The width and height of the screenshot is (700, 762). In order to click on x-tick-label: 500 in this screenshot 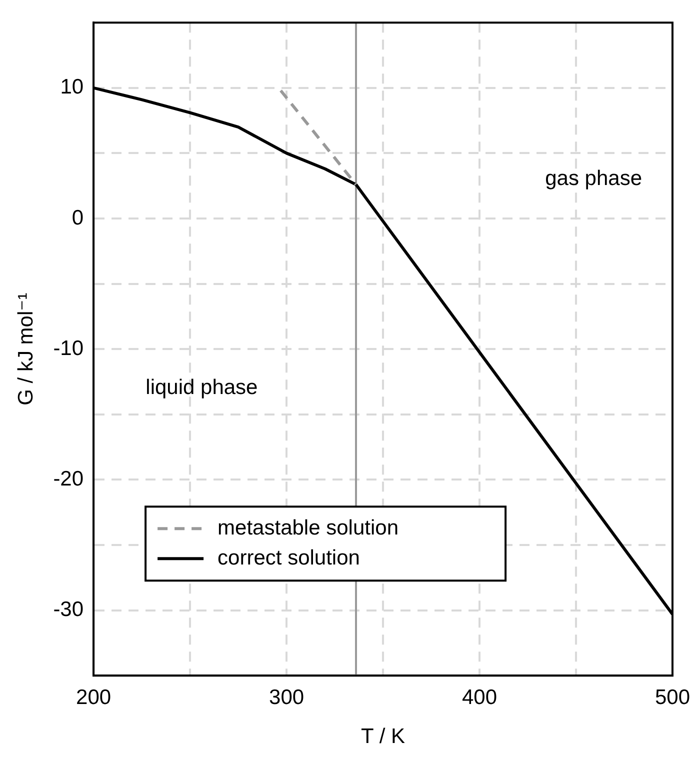, I will do `click(672, 697)`.